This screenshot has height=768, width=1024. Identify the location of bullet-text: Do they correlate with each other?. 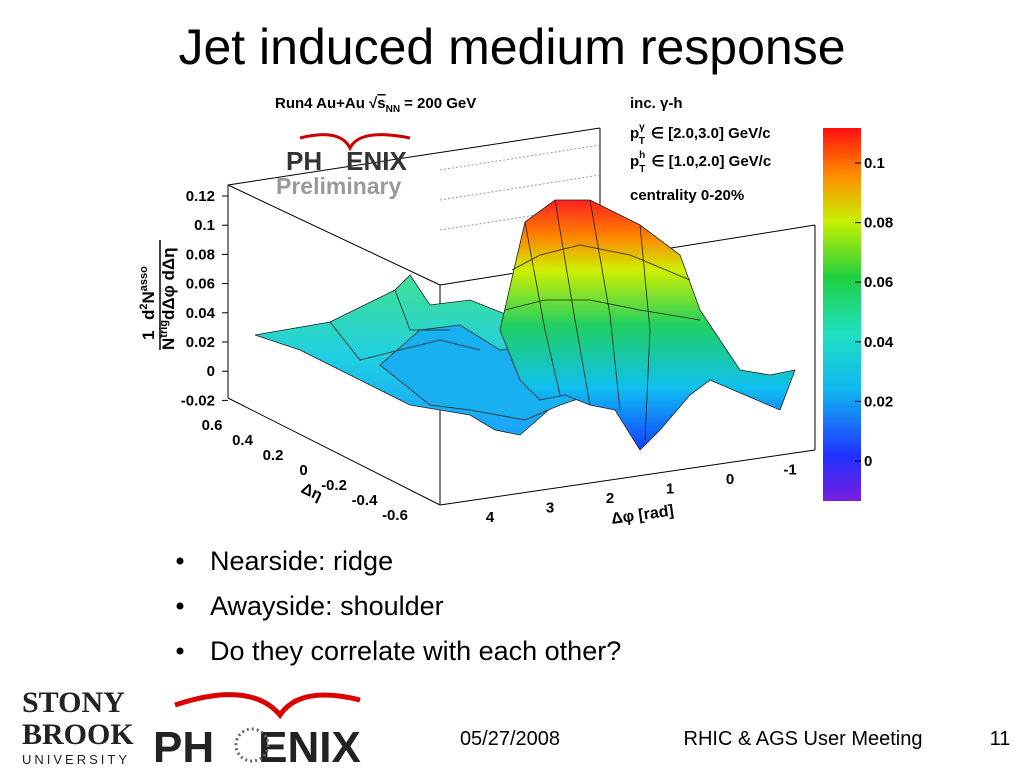
(415, 651).